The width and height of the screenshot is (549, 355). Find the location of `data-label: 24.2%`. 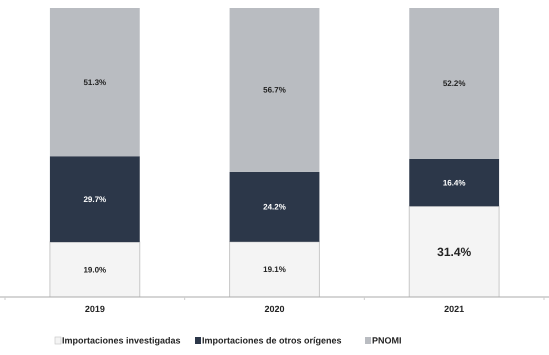

data-label: 24.2% is located at coordinates (274, 207).